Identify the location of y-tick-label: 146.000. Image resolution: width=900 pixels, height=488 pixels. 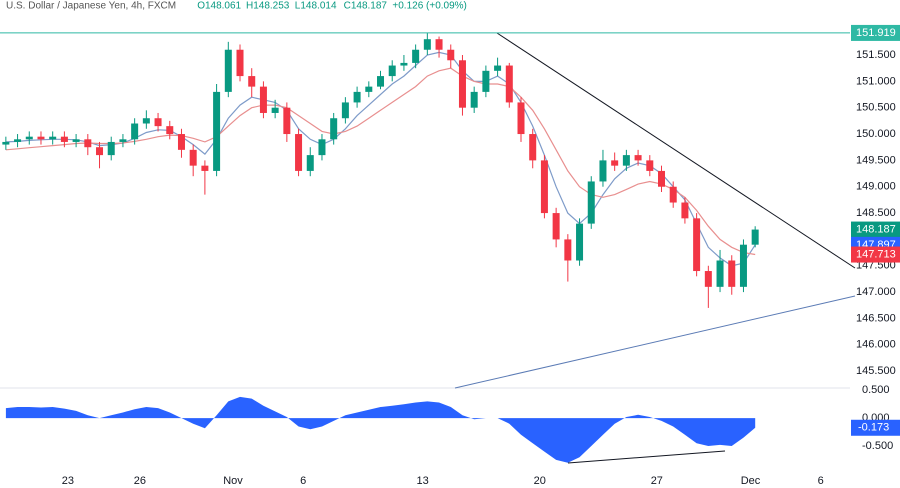
(876, 345).